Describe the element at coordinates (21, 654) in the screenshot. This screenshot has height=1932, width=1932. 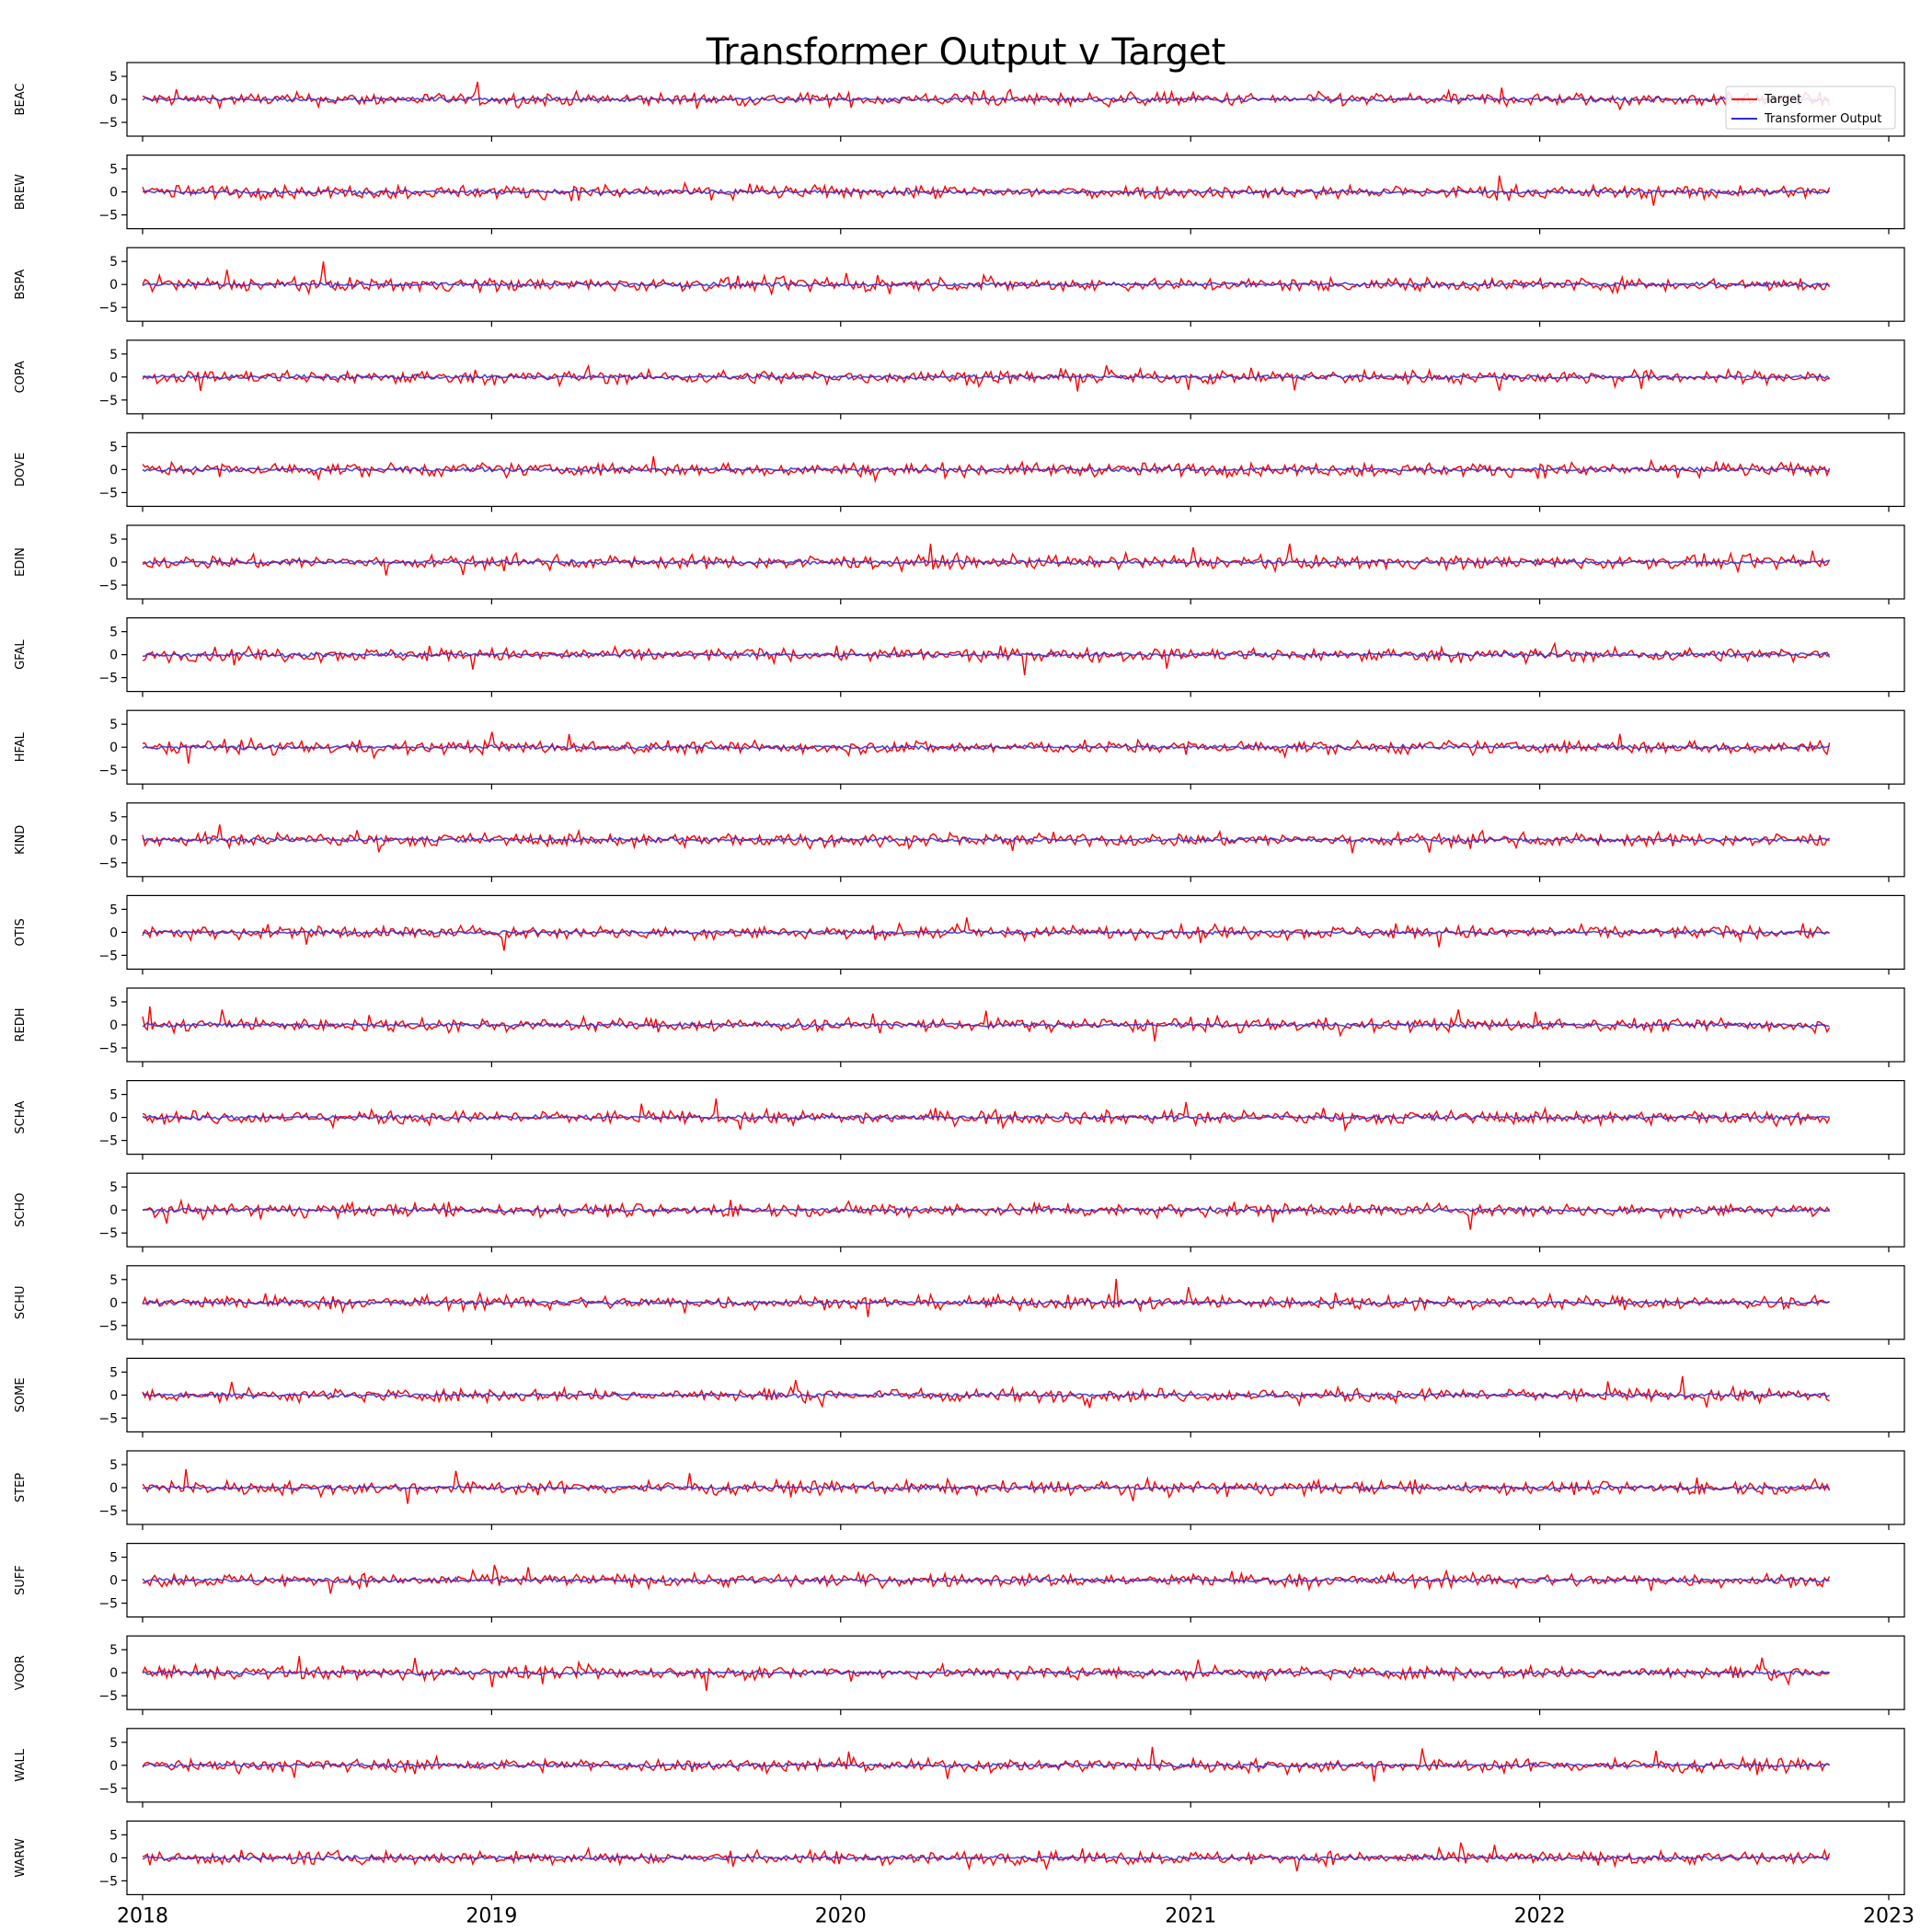
I see `panel-label: GFAL` at that location.